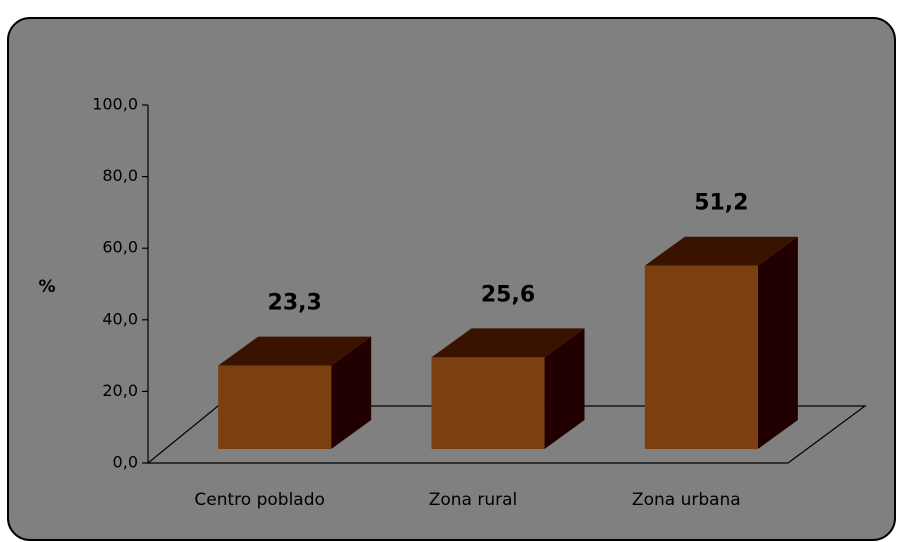  I want to click on value-label: 25,6, so click(508, 294).